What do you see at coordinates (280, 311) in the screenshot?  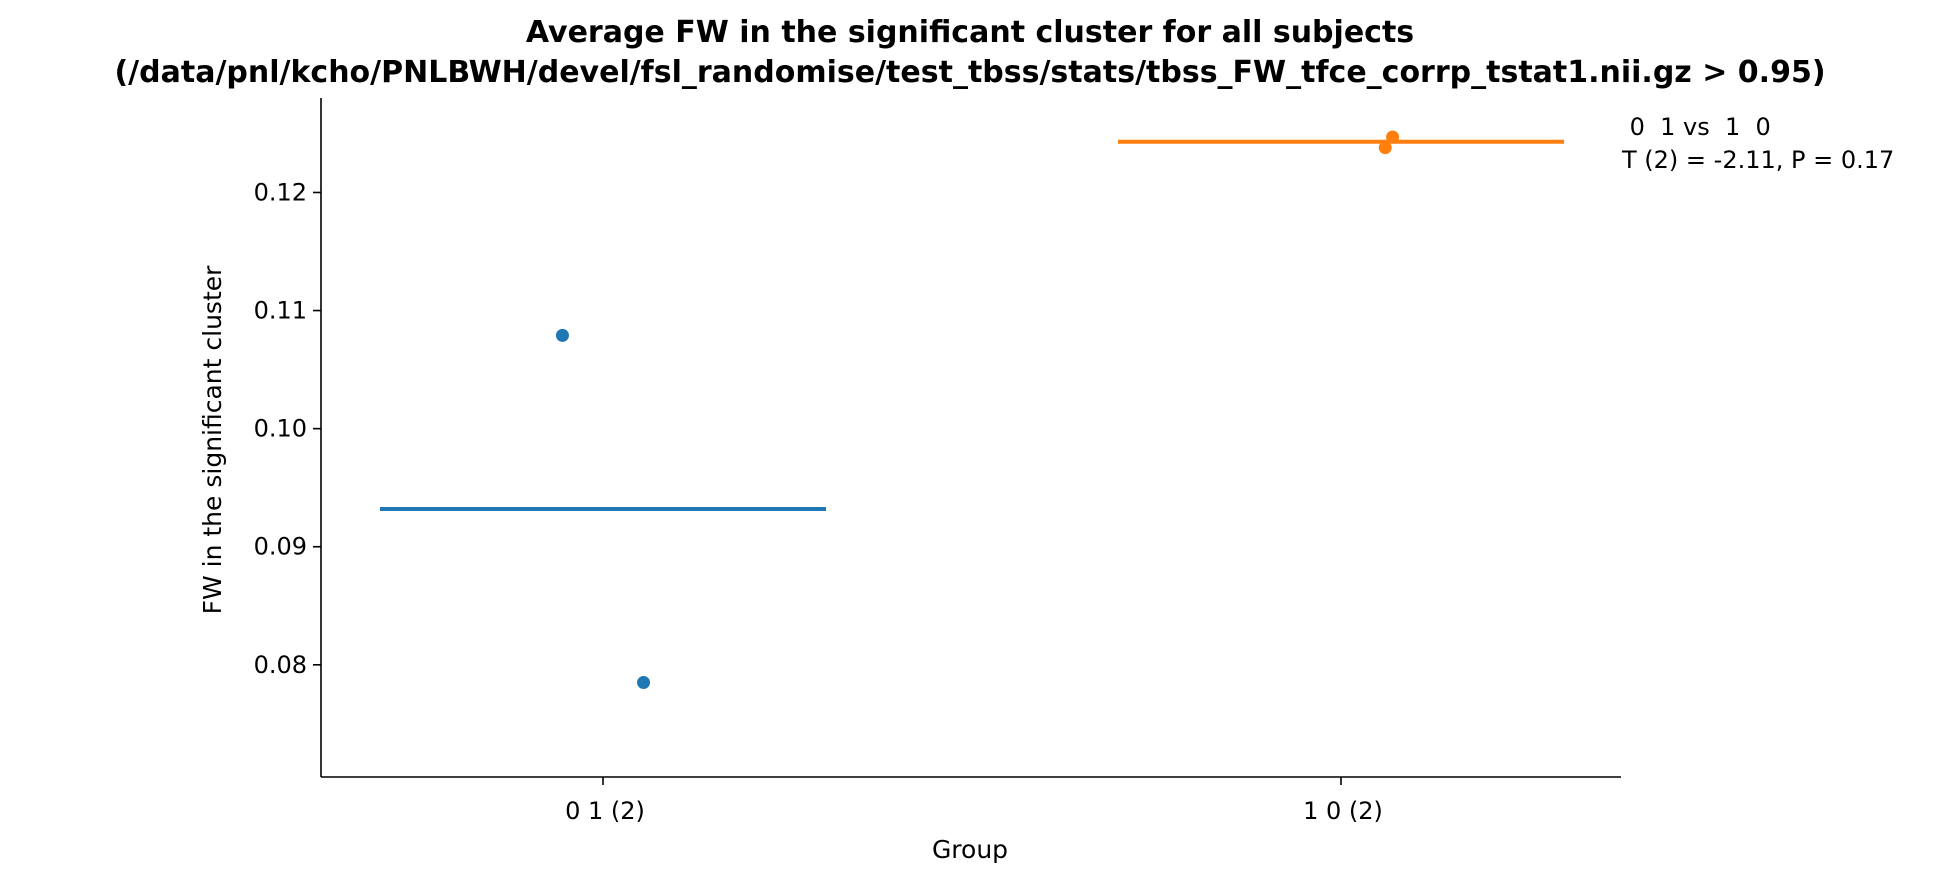 I see `y-tick-label: 0.11` at bounding box center [280, 311].